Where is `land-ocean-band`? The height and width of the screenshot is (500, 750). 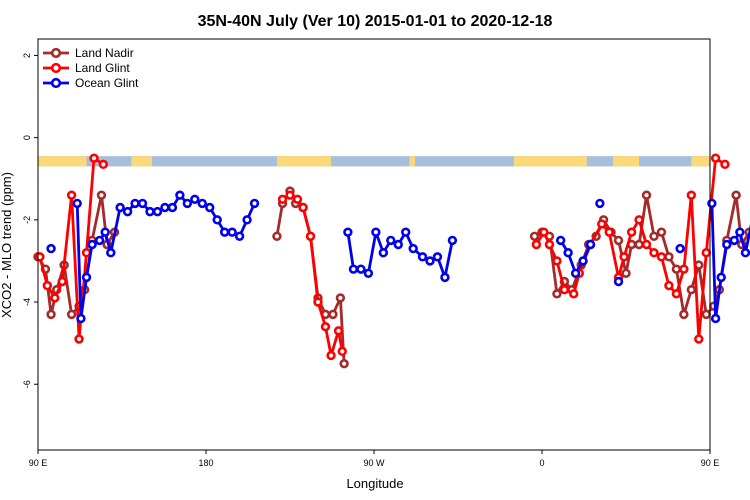 land-ocean-band is located at coordinates (374, 161).